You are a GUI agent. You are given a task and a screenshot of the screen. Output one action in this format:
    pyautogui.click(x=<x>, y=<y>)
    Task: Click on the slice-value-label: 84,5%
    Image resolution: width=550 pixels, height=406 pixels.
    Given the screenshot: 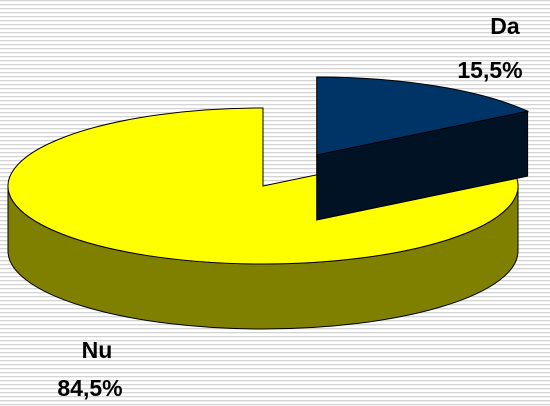 What is the action you would take?
    pyautogui.click(x=89, y=388)
    